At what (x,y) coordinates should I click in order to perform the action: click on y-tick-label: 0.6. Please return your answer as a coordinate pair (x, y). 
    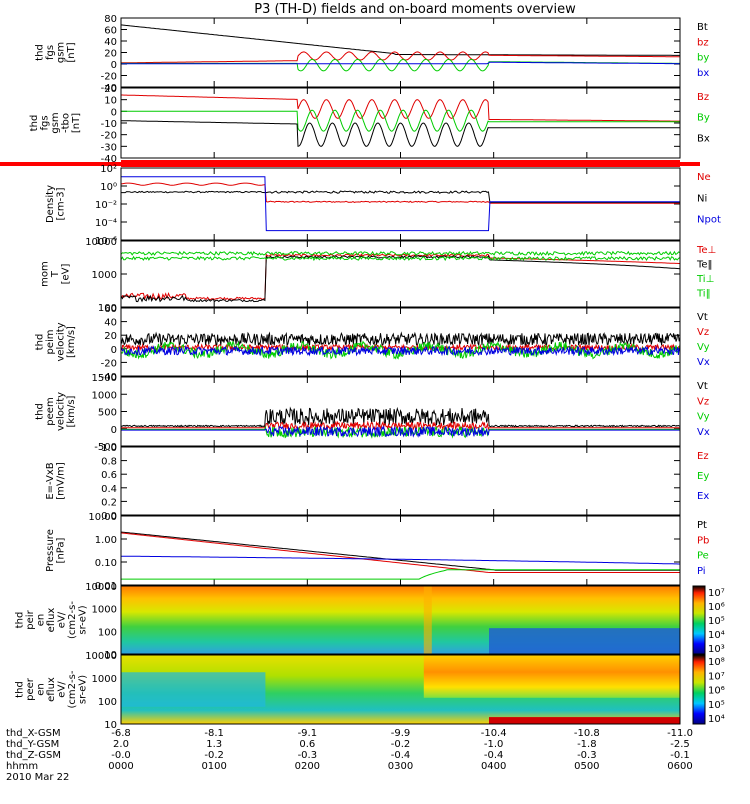
    Looking at the image, I should click on (109, 475).